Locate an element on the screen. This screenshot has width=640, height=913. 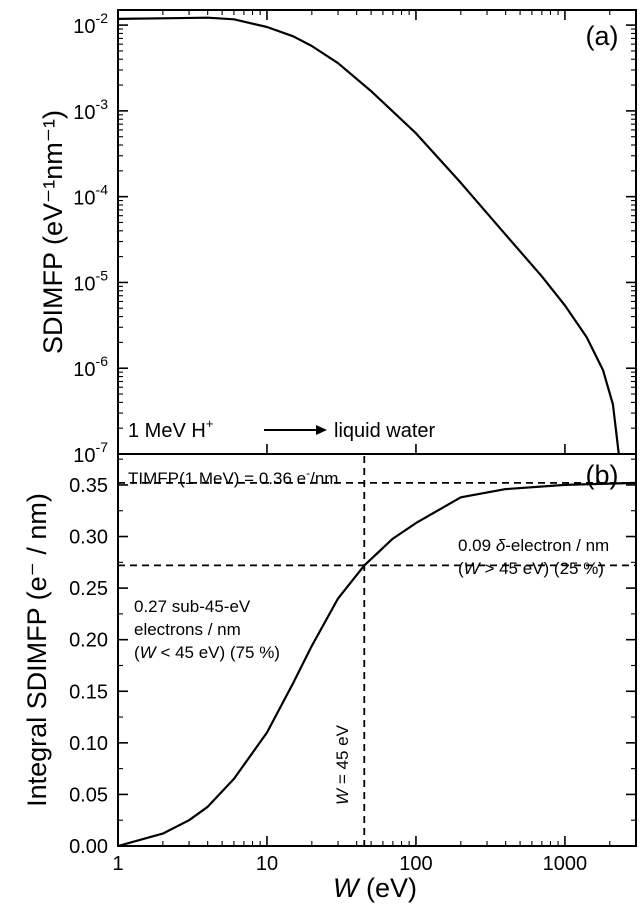
delta-w-var: W is located at coordinates (473, 568).